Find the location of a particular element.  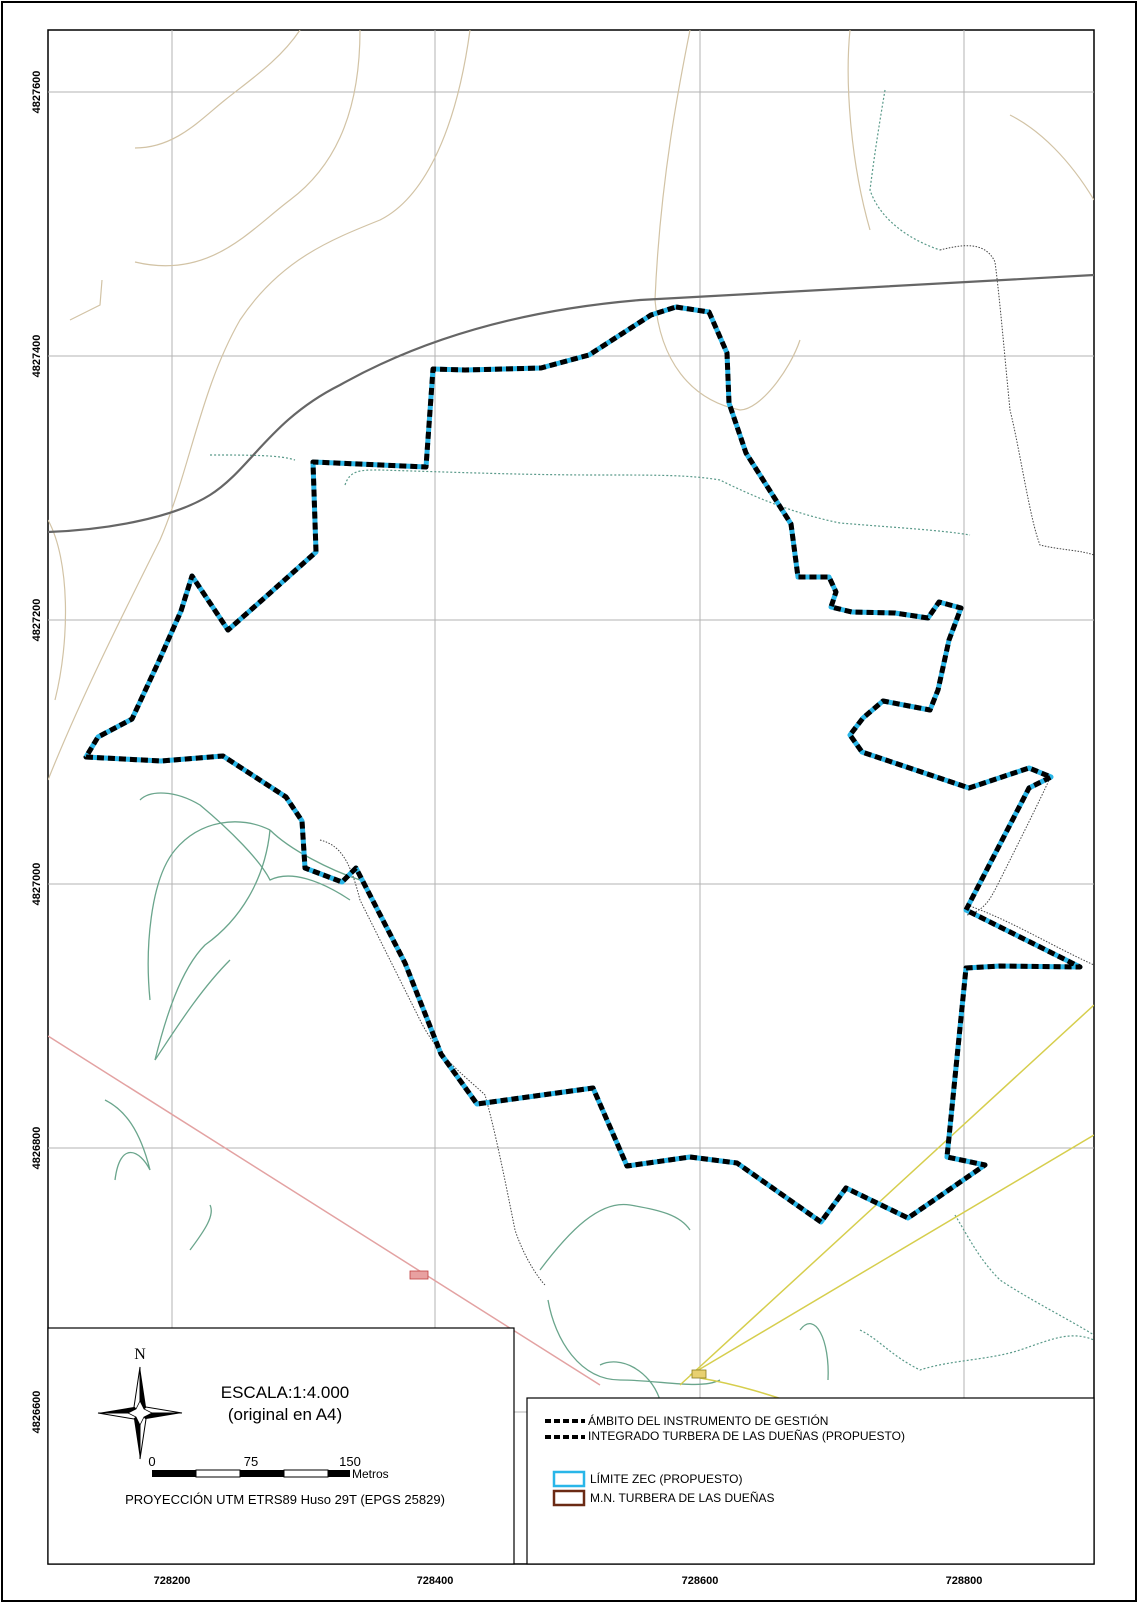

road-marker is located at coordinates (419, 1275).